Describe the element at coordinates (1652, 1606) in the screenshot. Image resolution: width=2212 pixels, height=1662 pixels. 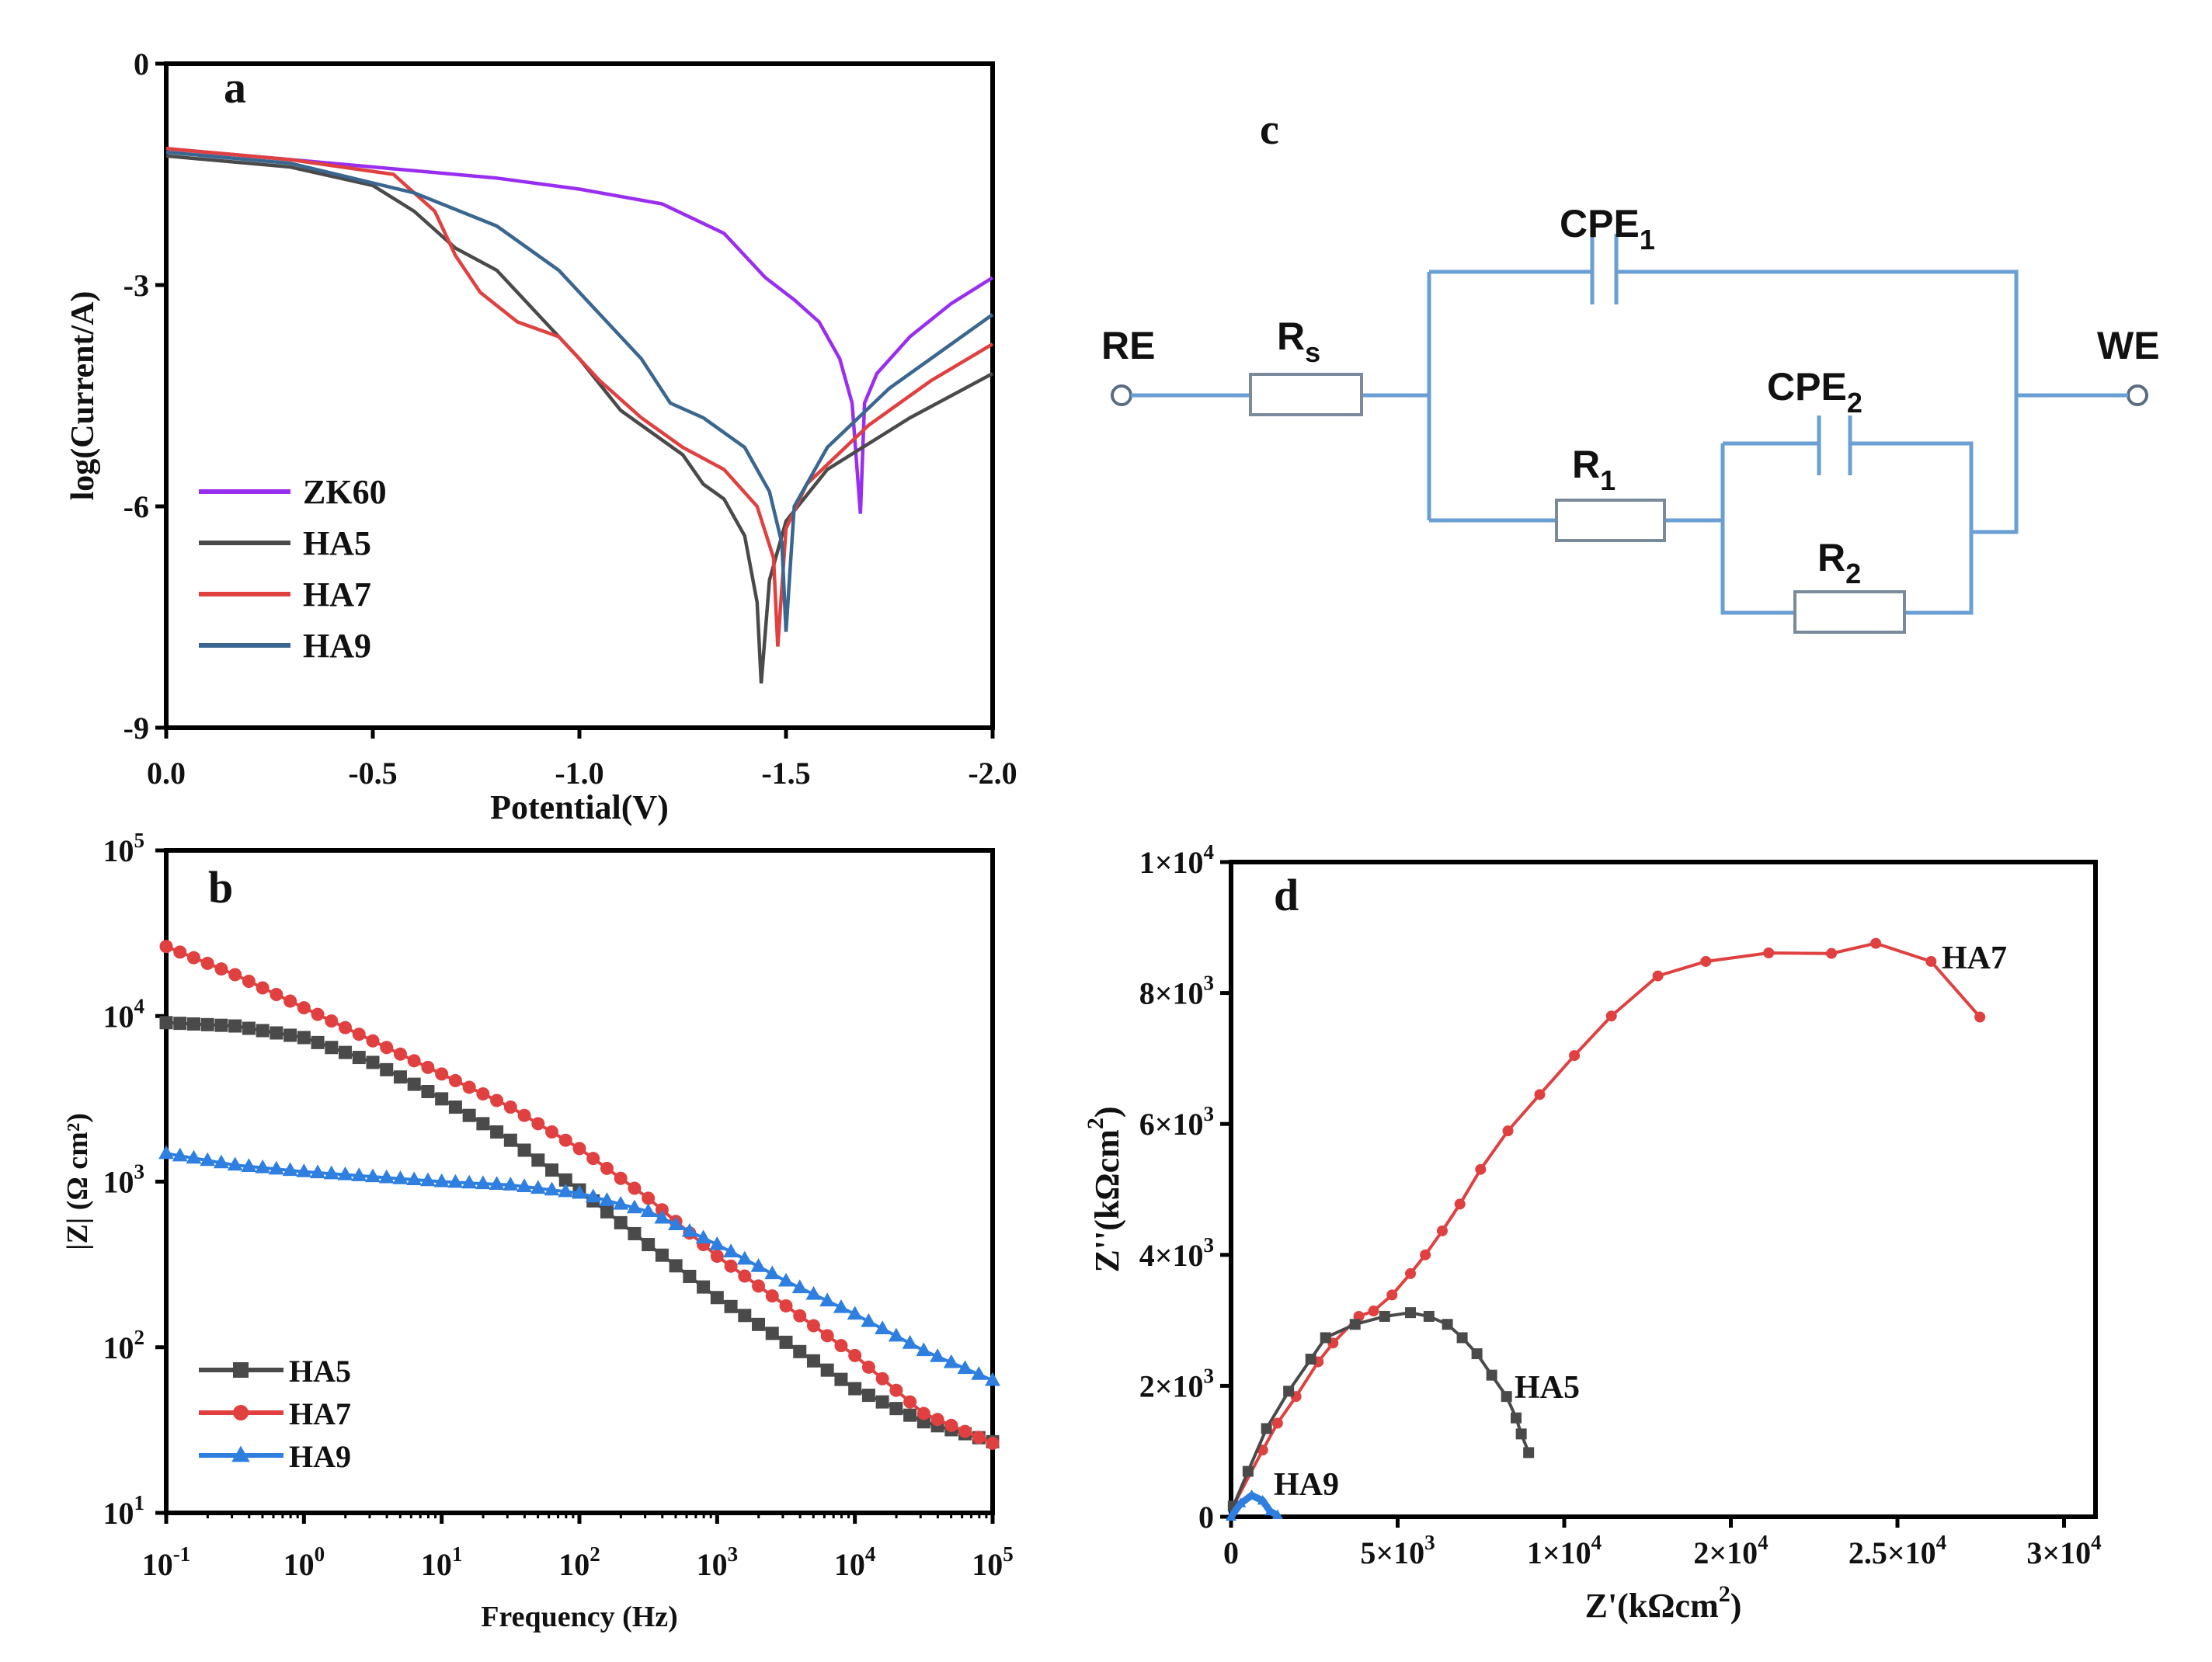
I see `x-axis-title-part: Z'(kΩcm` at that location.